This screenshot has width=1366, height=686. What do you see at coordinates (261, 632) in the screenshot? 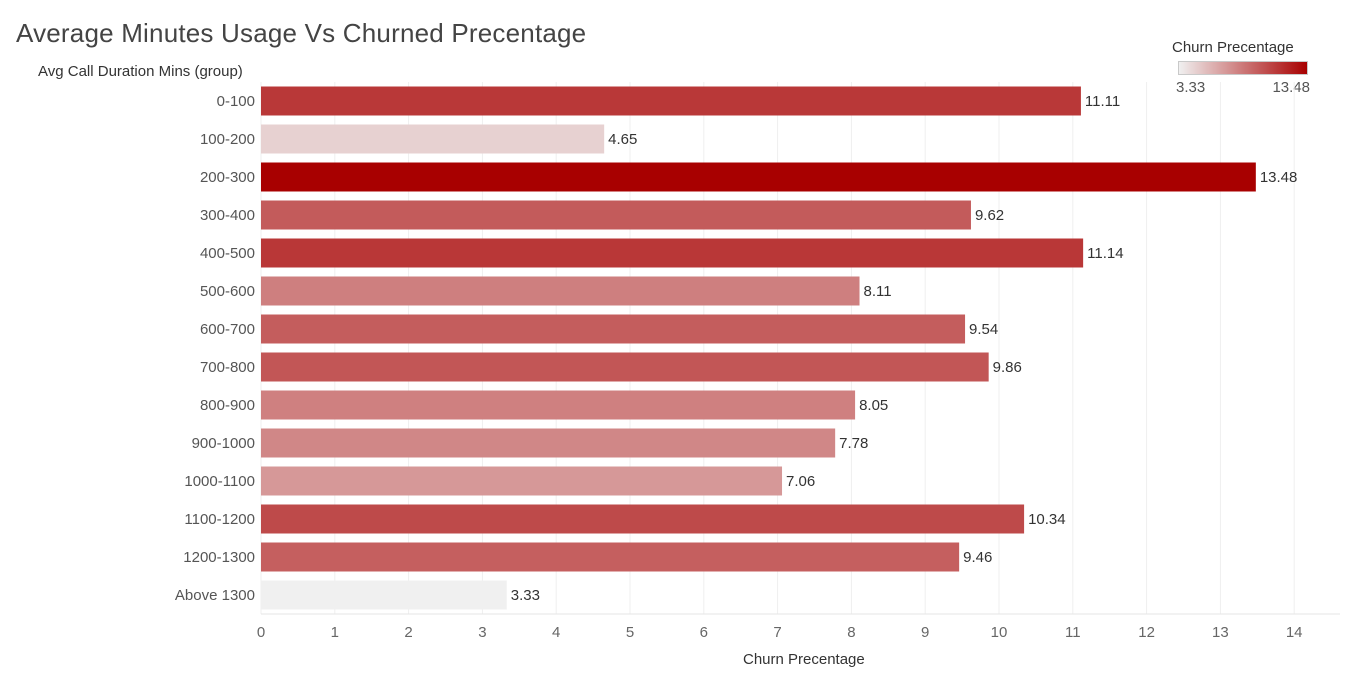
I see `x-tick-label: 0` at bounding box center [261, 632].